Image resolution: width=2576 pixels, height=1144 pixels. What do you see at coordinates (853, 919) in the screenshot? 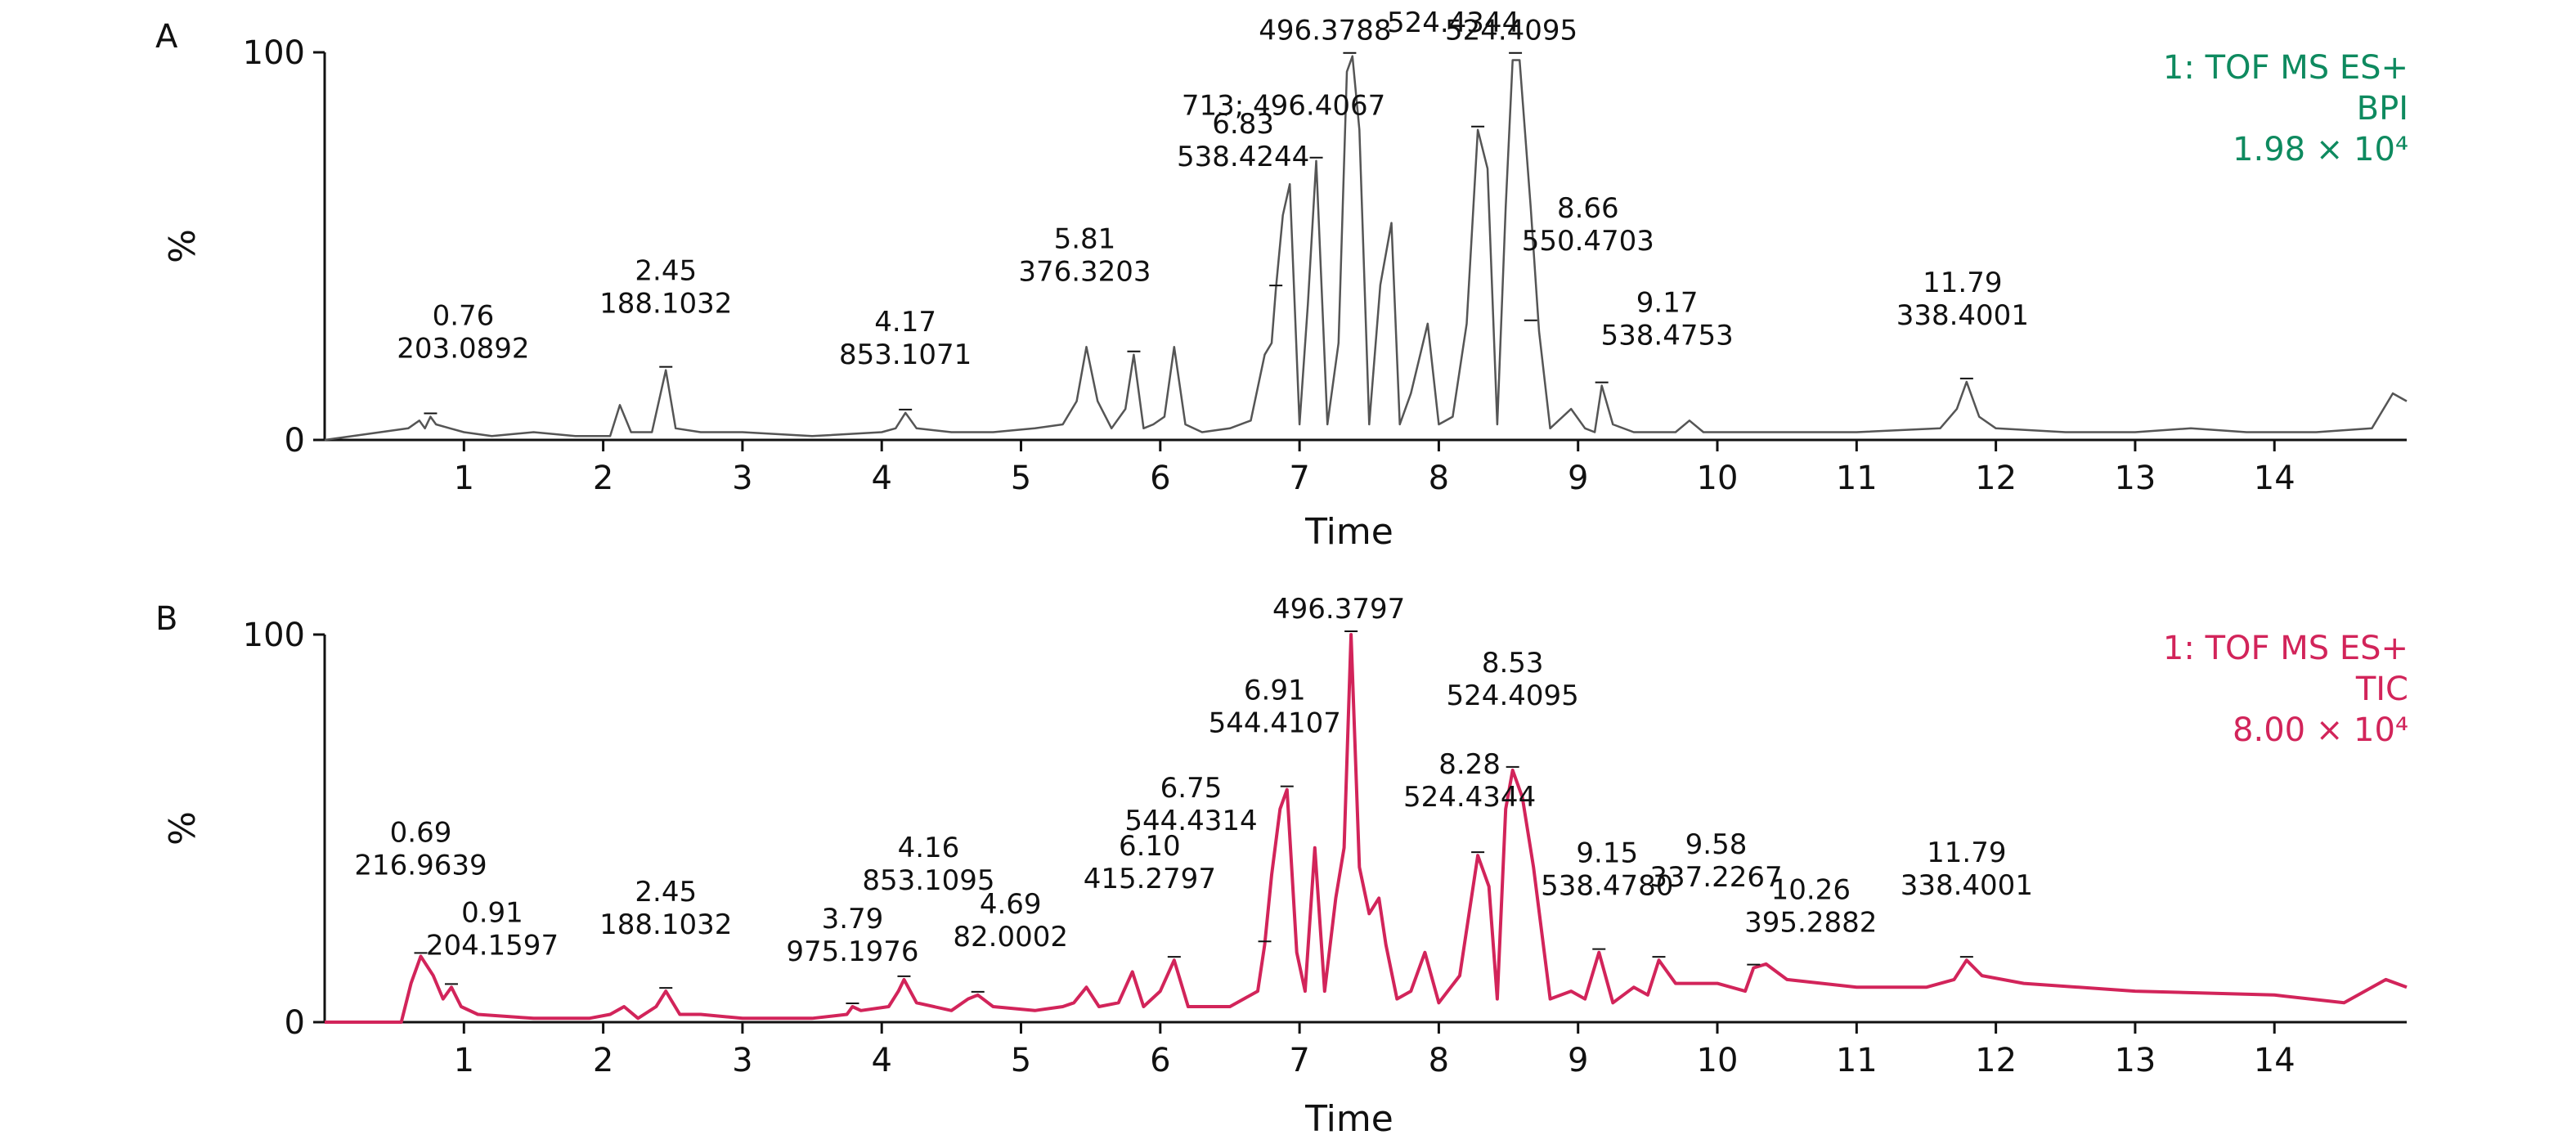
I see `peak-label: 3.79` at bounding box center [853, 919].